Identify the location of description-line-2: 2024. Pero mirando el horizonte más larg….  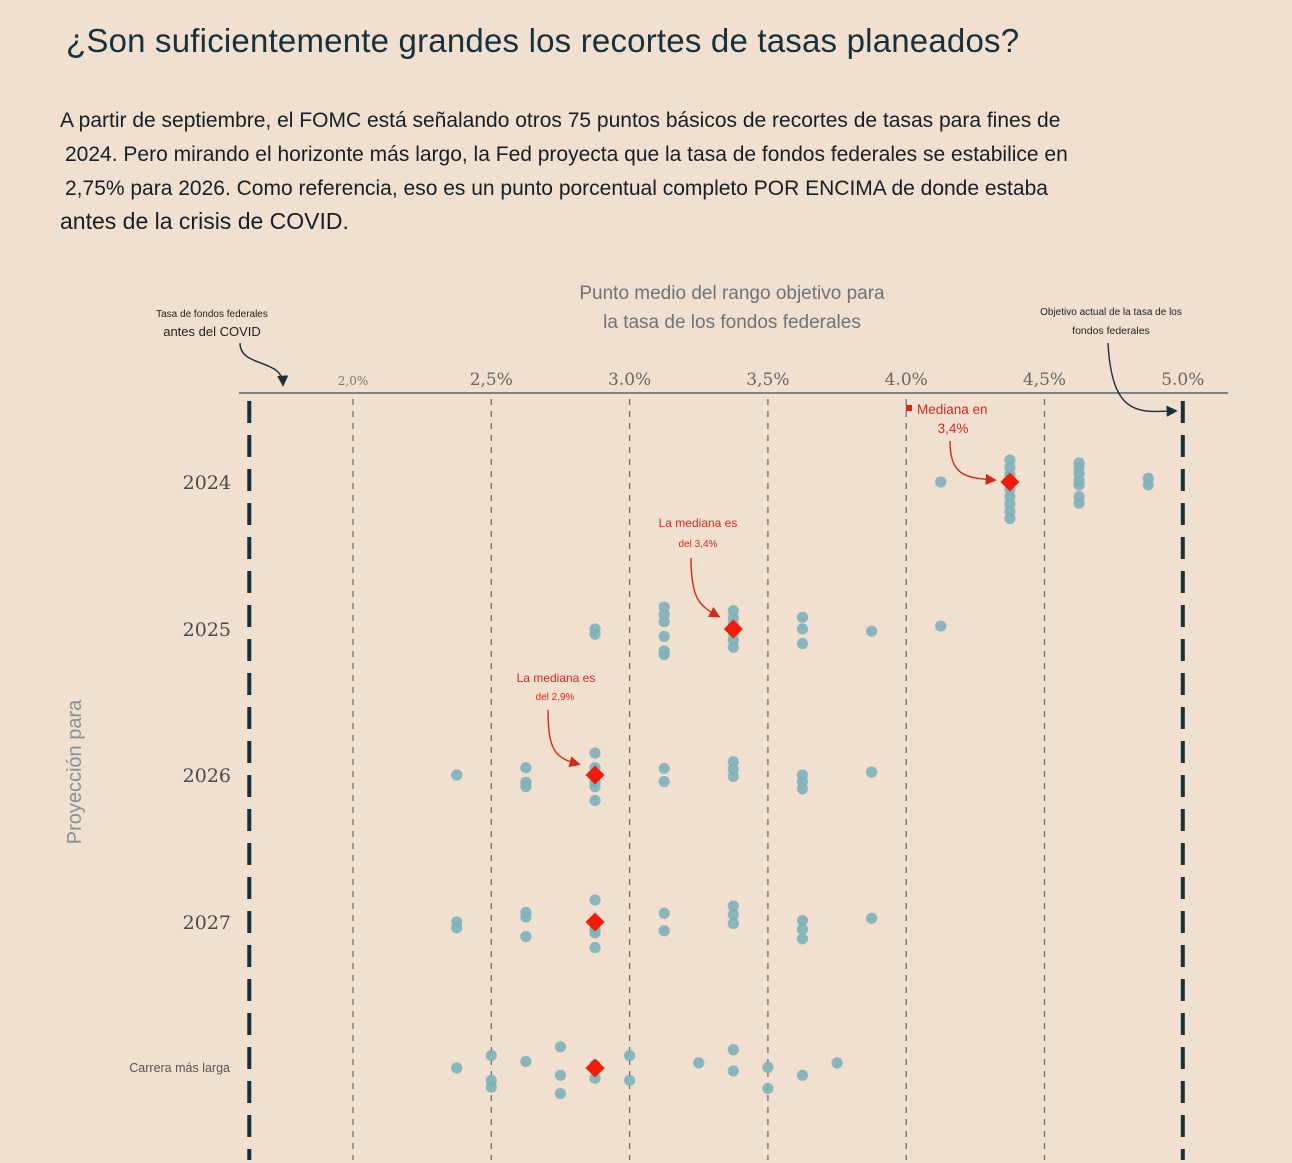
(566, 154).